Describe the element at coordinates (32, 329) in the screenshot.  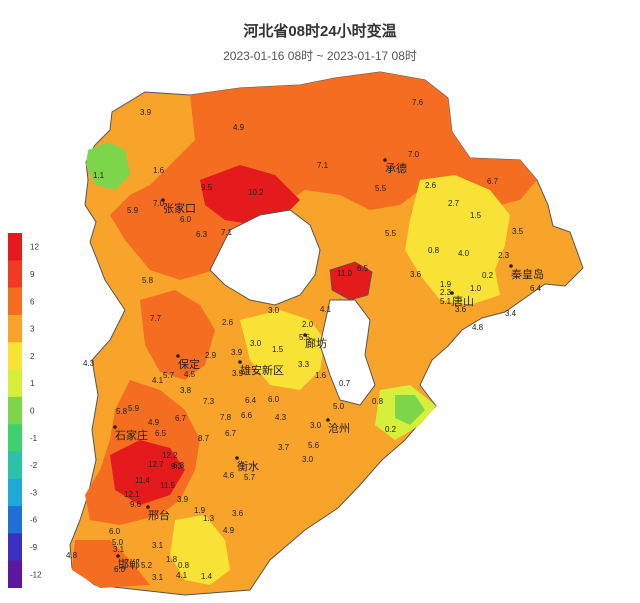
I see `legend-tick-label: 3` at that location.